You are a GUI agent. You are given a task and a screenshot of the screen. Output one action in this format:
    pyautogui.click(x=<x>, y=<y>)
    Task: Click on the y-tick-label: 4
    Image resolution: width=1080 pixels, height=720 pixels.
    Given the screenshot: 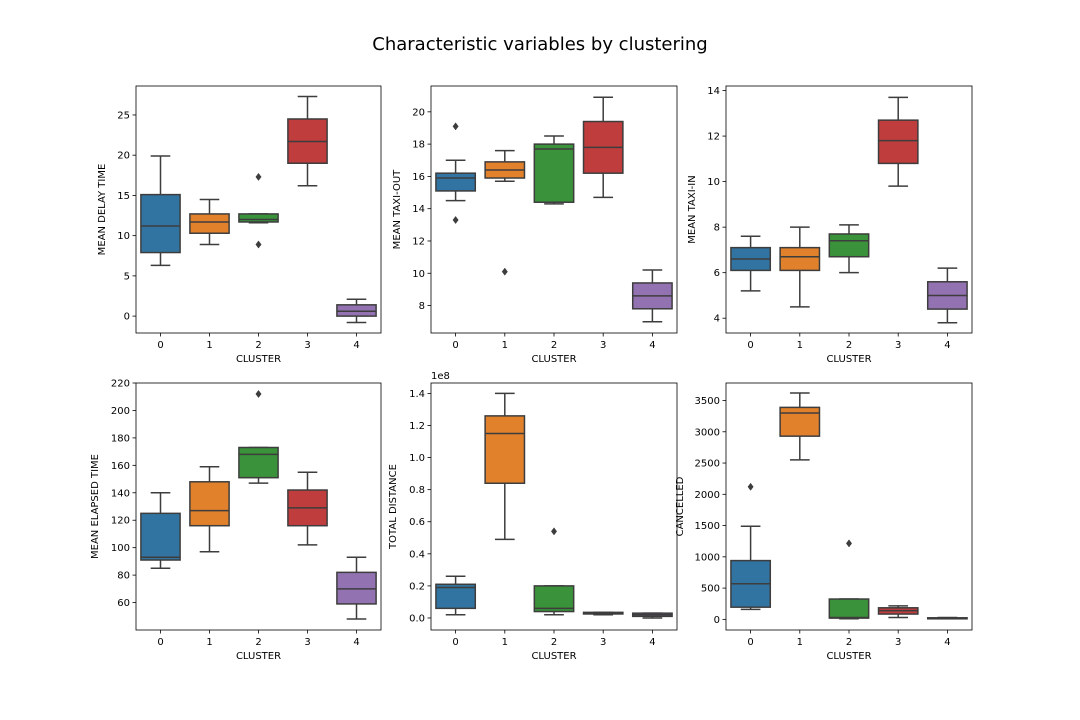 What is the action you would take?
    pyautogui.click(x=717, y=319)
    